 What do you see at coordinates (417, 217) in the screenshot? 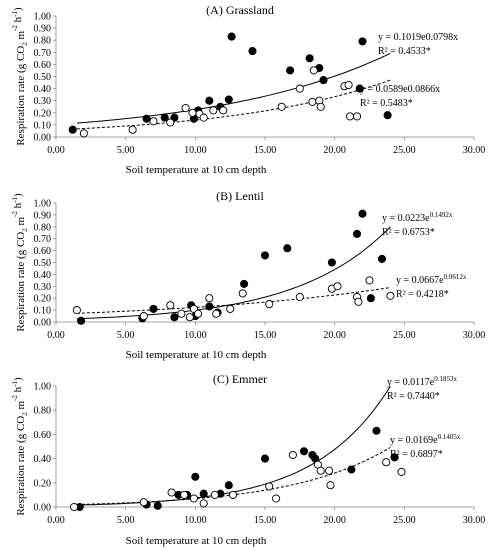
I see `fit-equation: y = 0.0223e0.1492x` at bounding box center [417, 217].